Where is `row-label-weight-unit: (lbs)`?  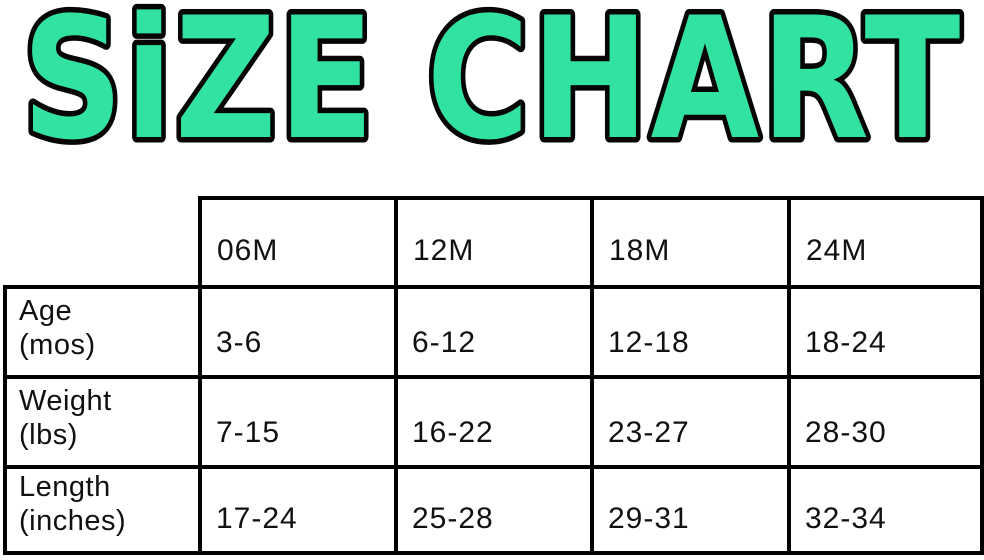
row-label-weight-unit: (lbs) is located at coordinates (48, 434).